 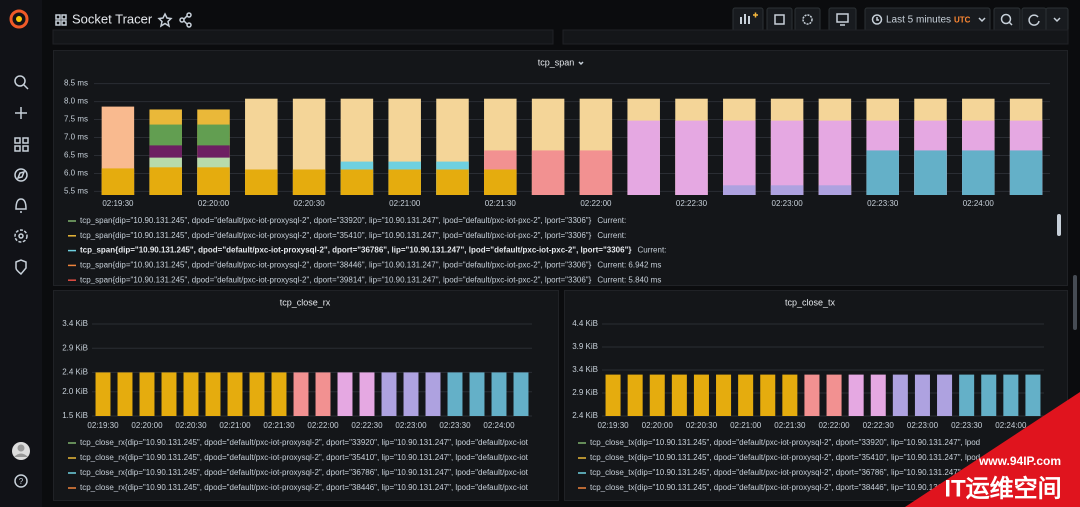 What do you see at coordinates (556, 62) in the screenshot?
I see `panel-title: tcp_span` at bounding box center [556, 62].